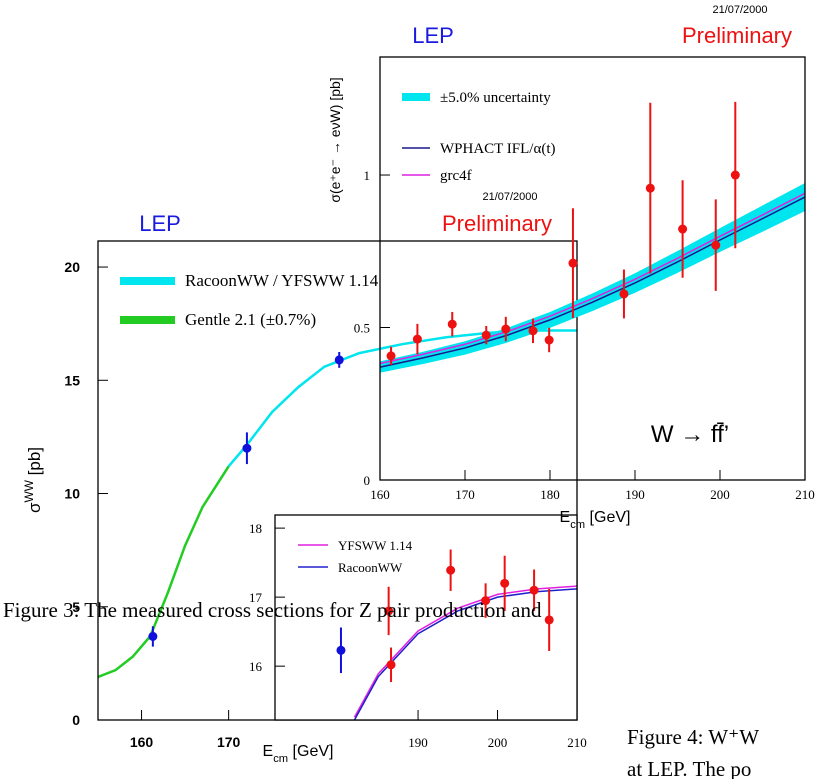  Describe the element at coordinates (370, 567) in the screenshot. I see `legend-label: RacoonWW` at that location.